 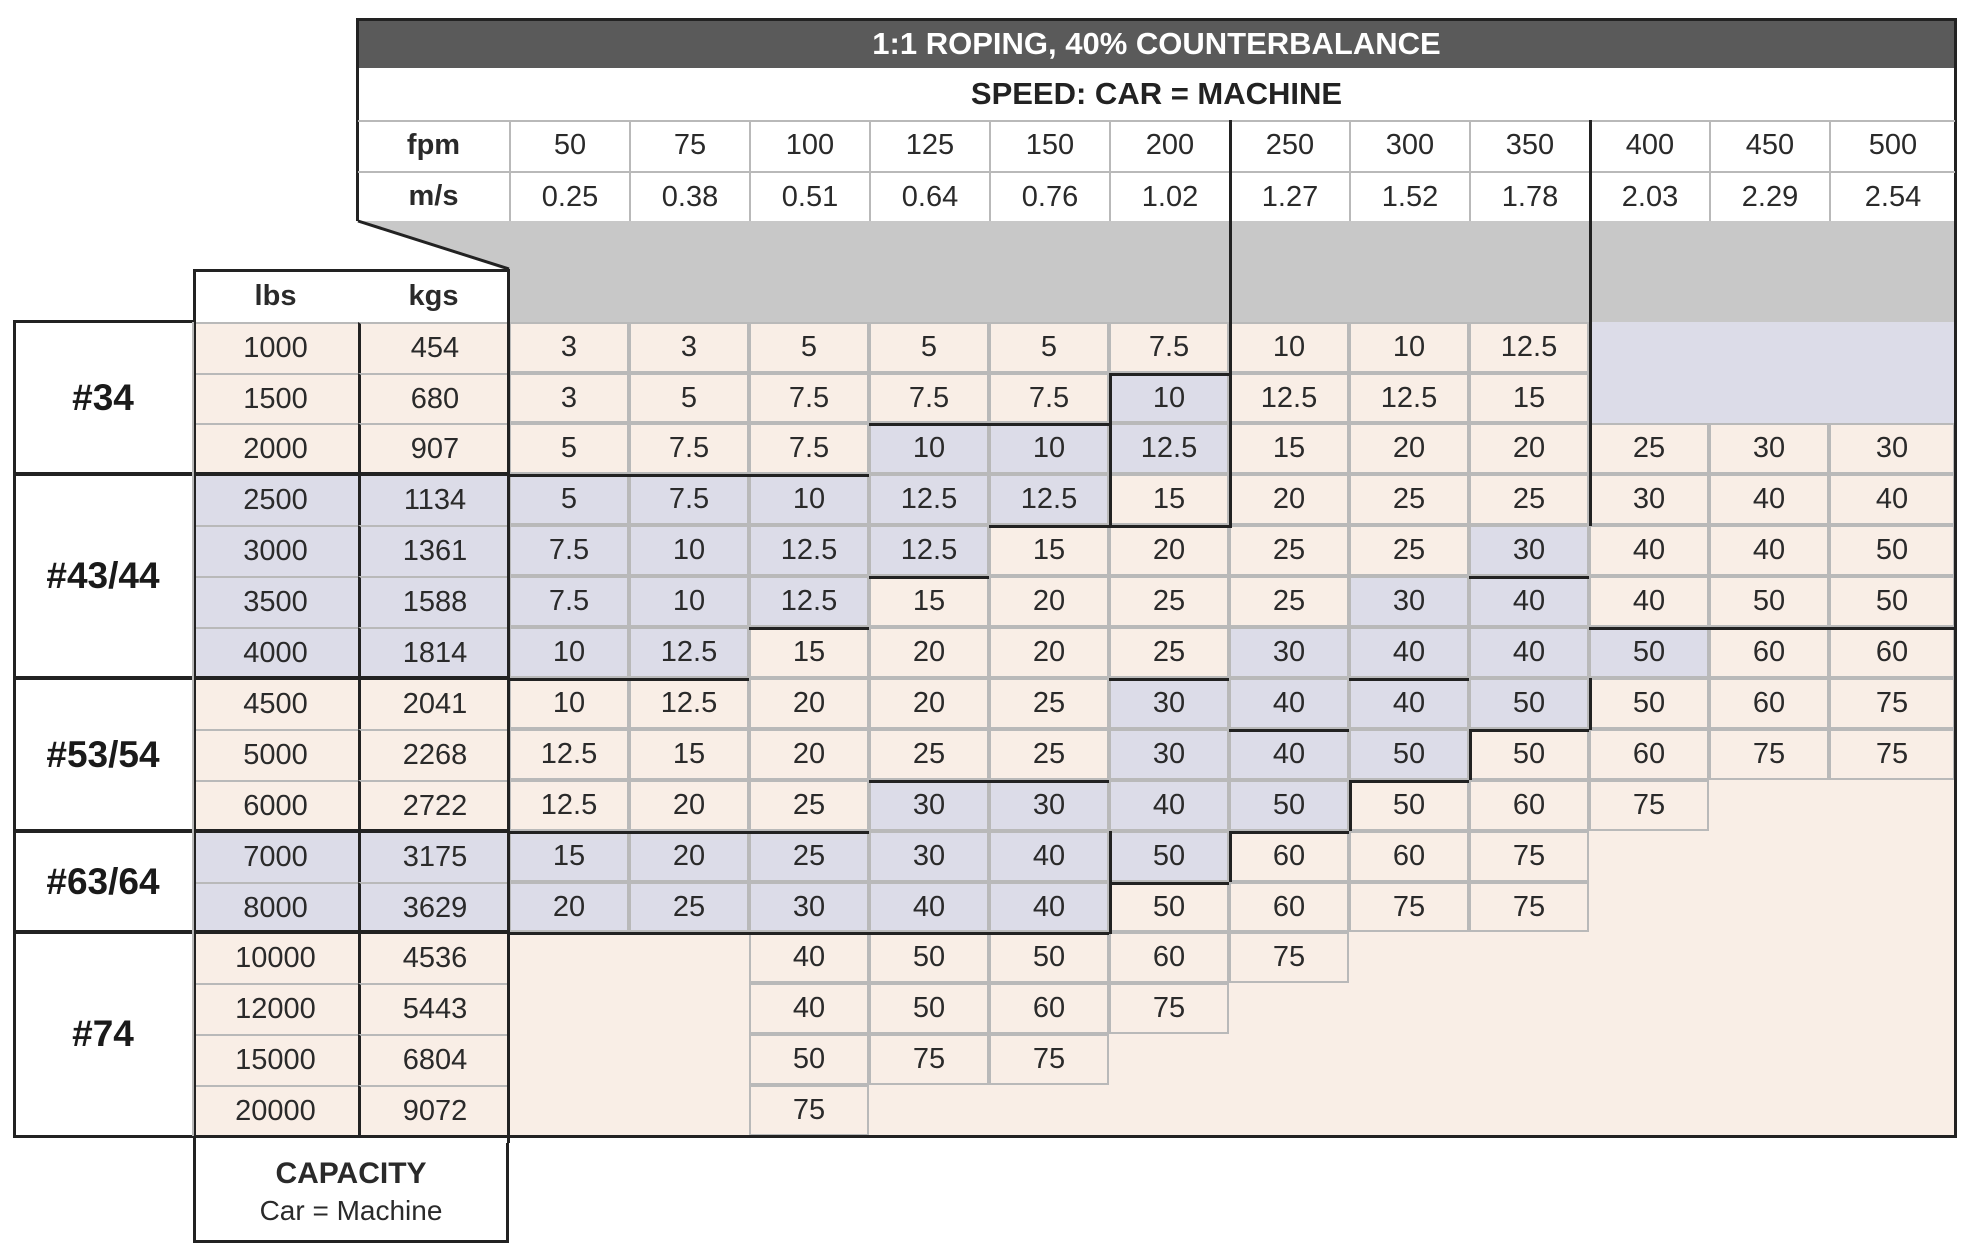 What do you see at coordinates (351, 1193) in the screenshot?
I see `capacity-footer: CAPACITY Car = Machine` at bounding box center [351, 1193].